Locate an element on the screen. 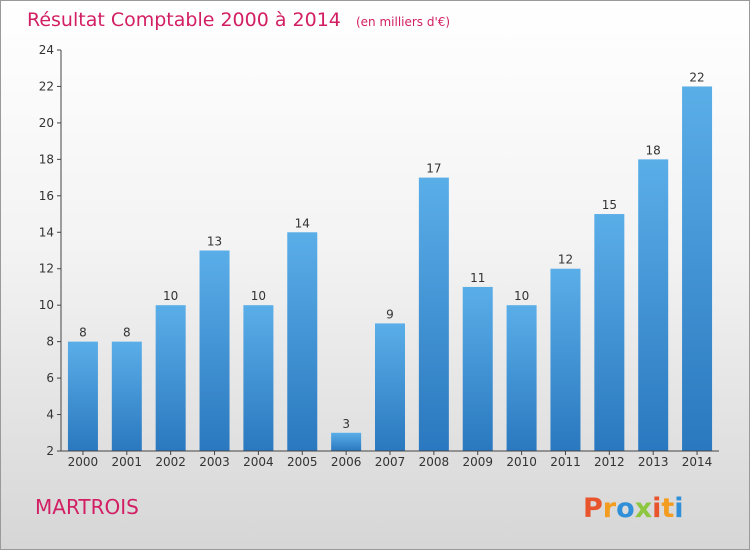 Image resolution: width=750 pixels, height=550 pixels. bar-value-label: 13 is located at coordinates (214, 242).